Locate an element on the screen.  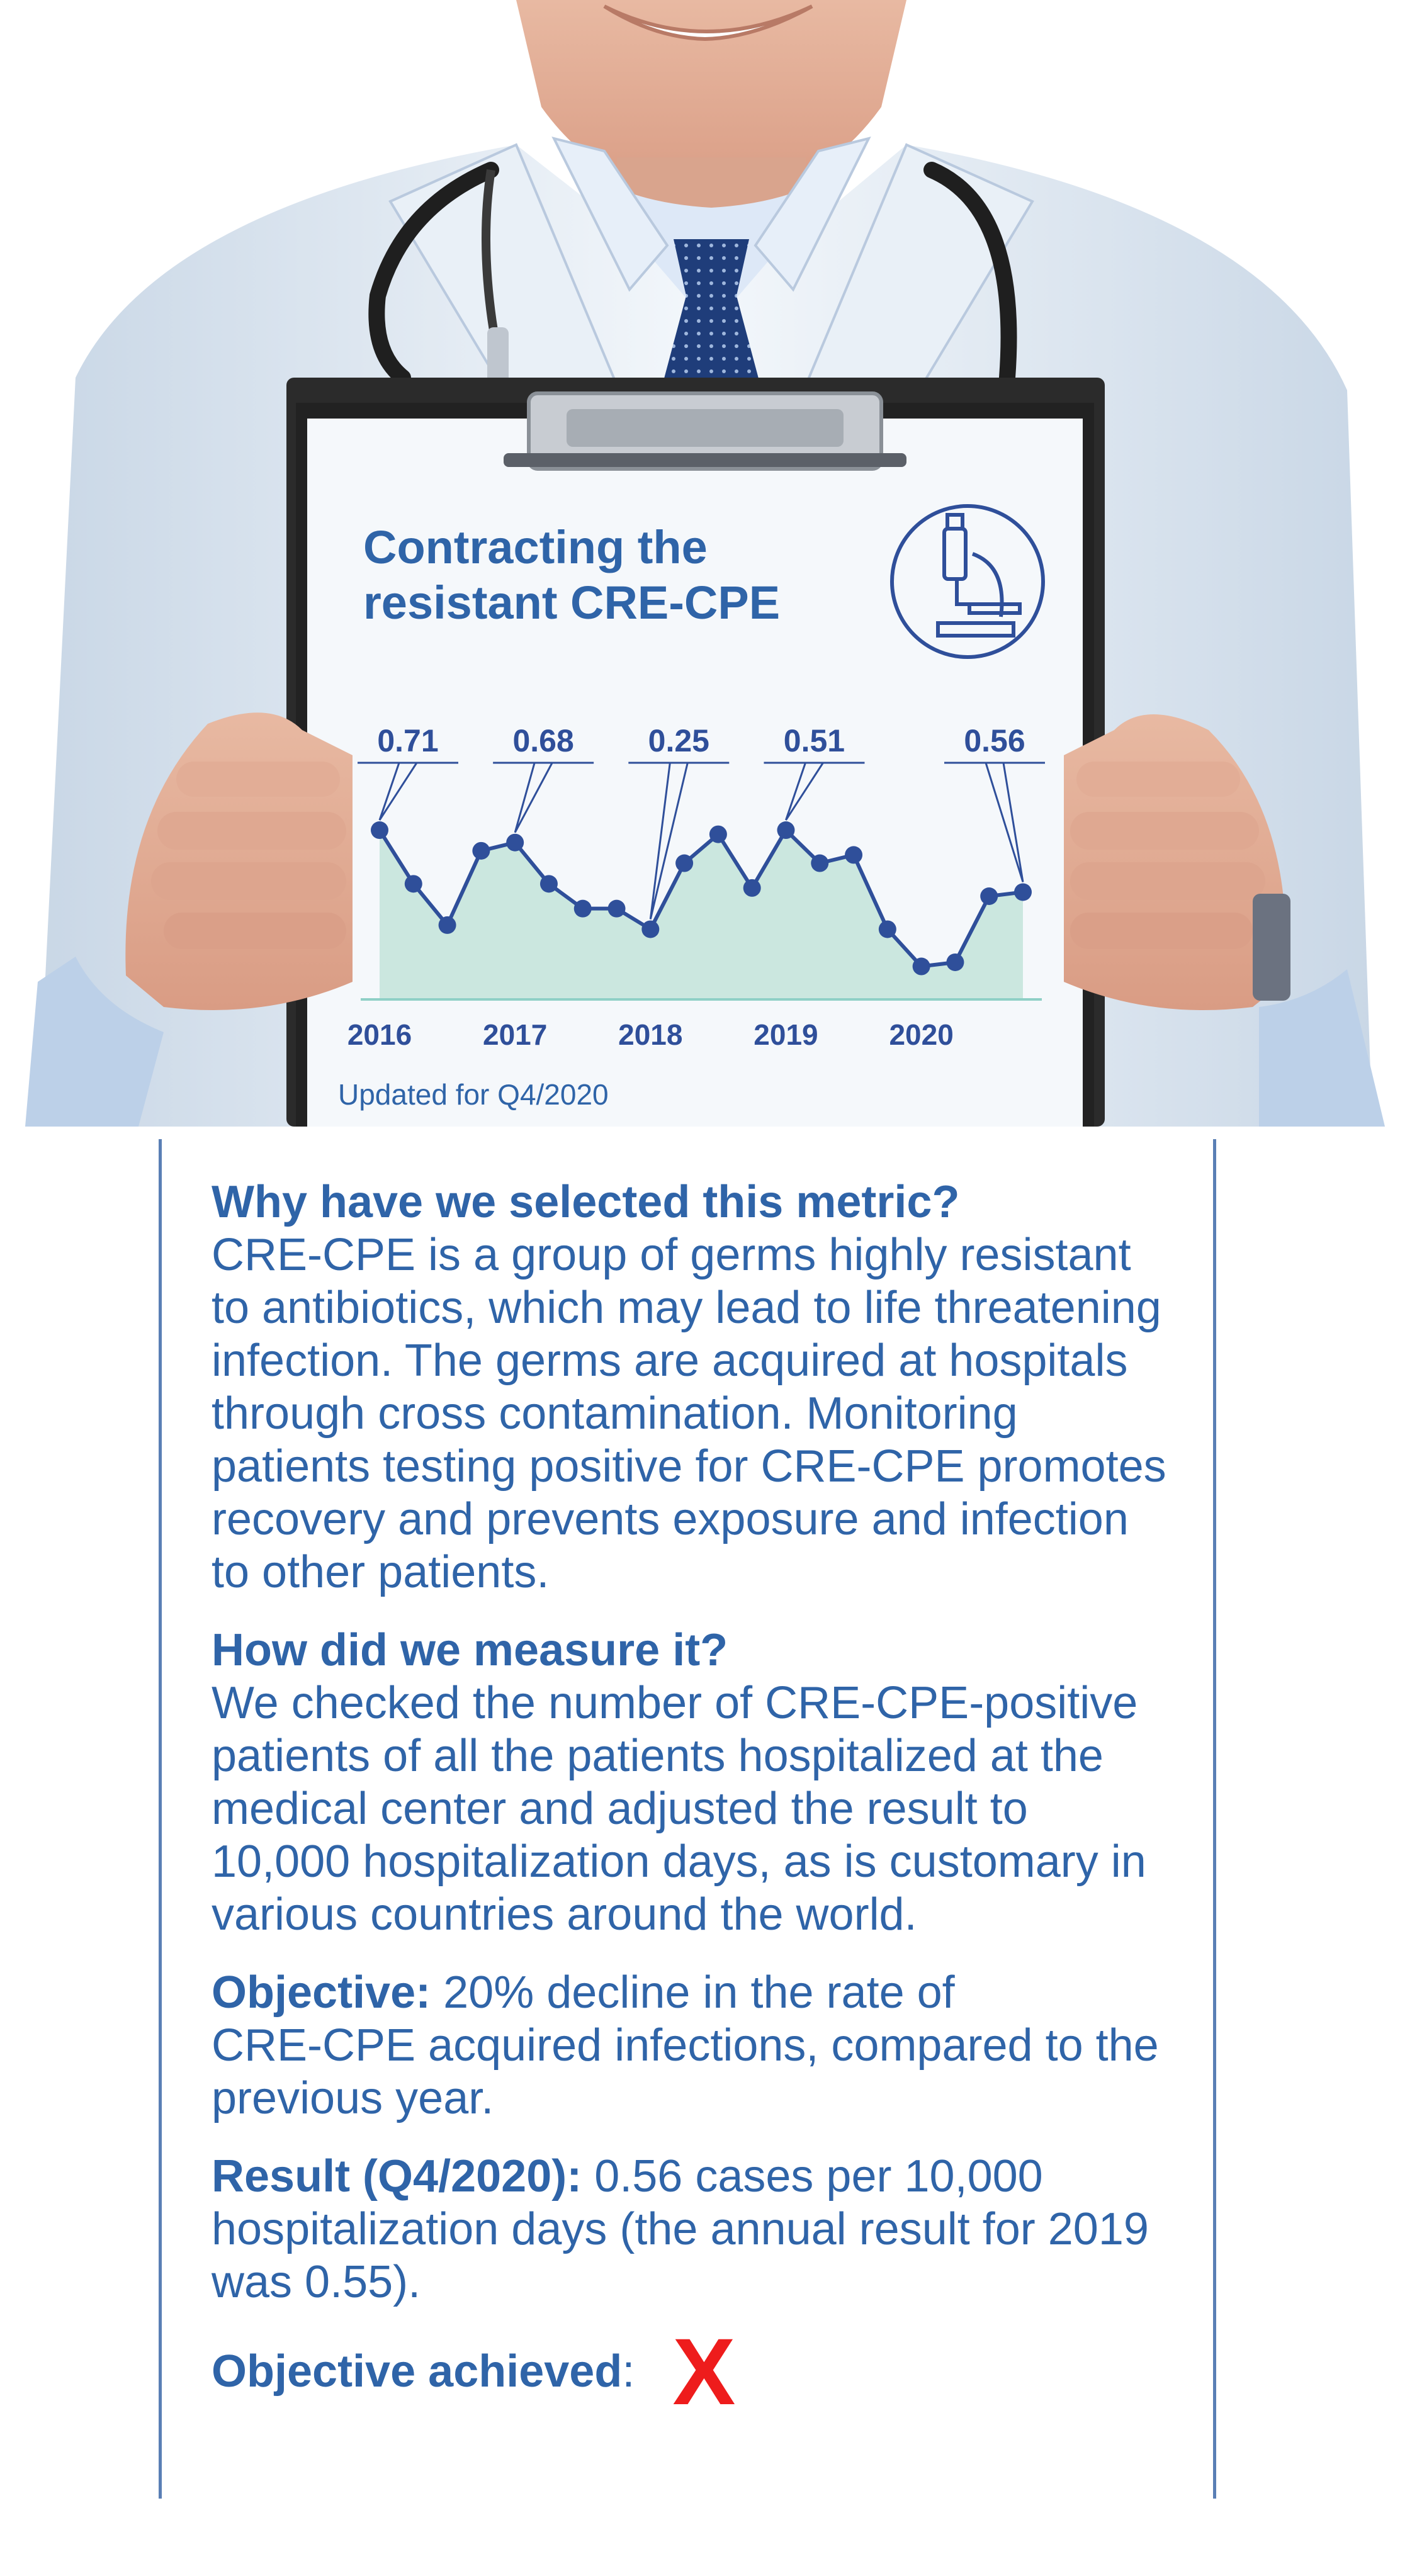
cre-cpe-line-chart: 0.71 0.68 0.25 0.51 0.56 2016 2017 2018 2019 2020 is located at coordinates (696, 887).